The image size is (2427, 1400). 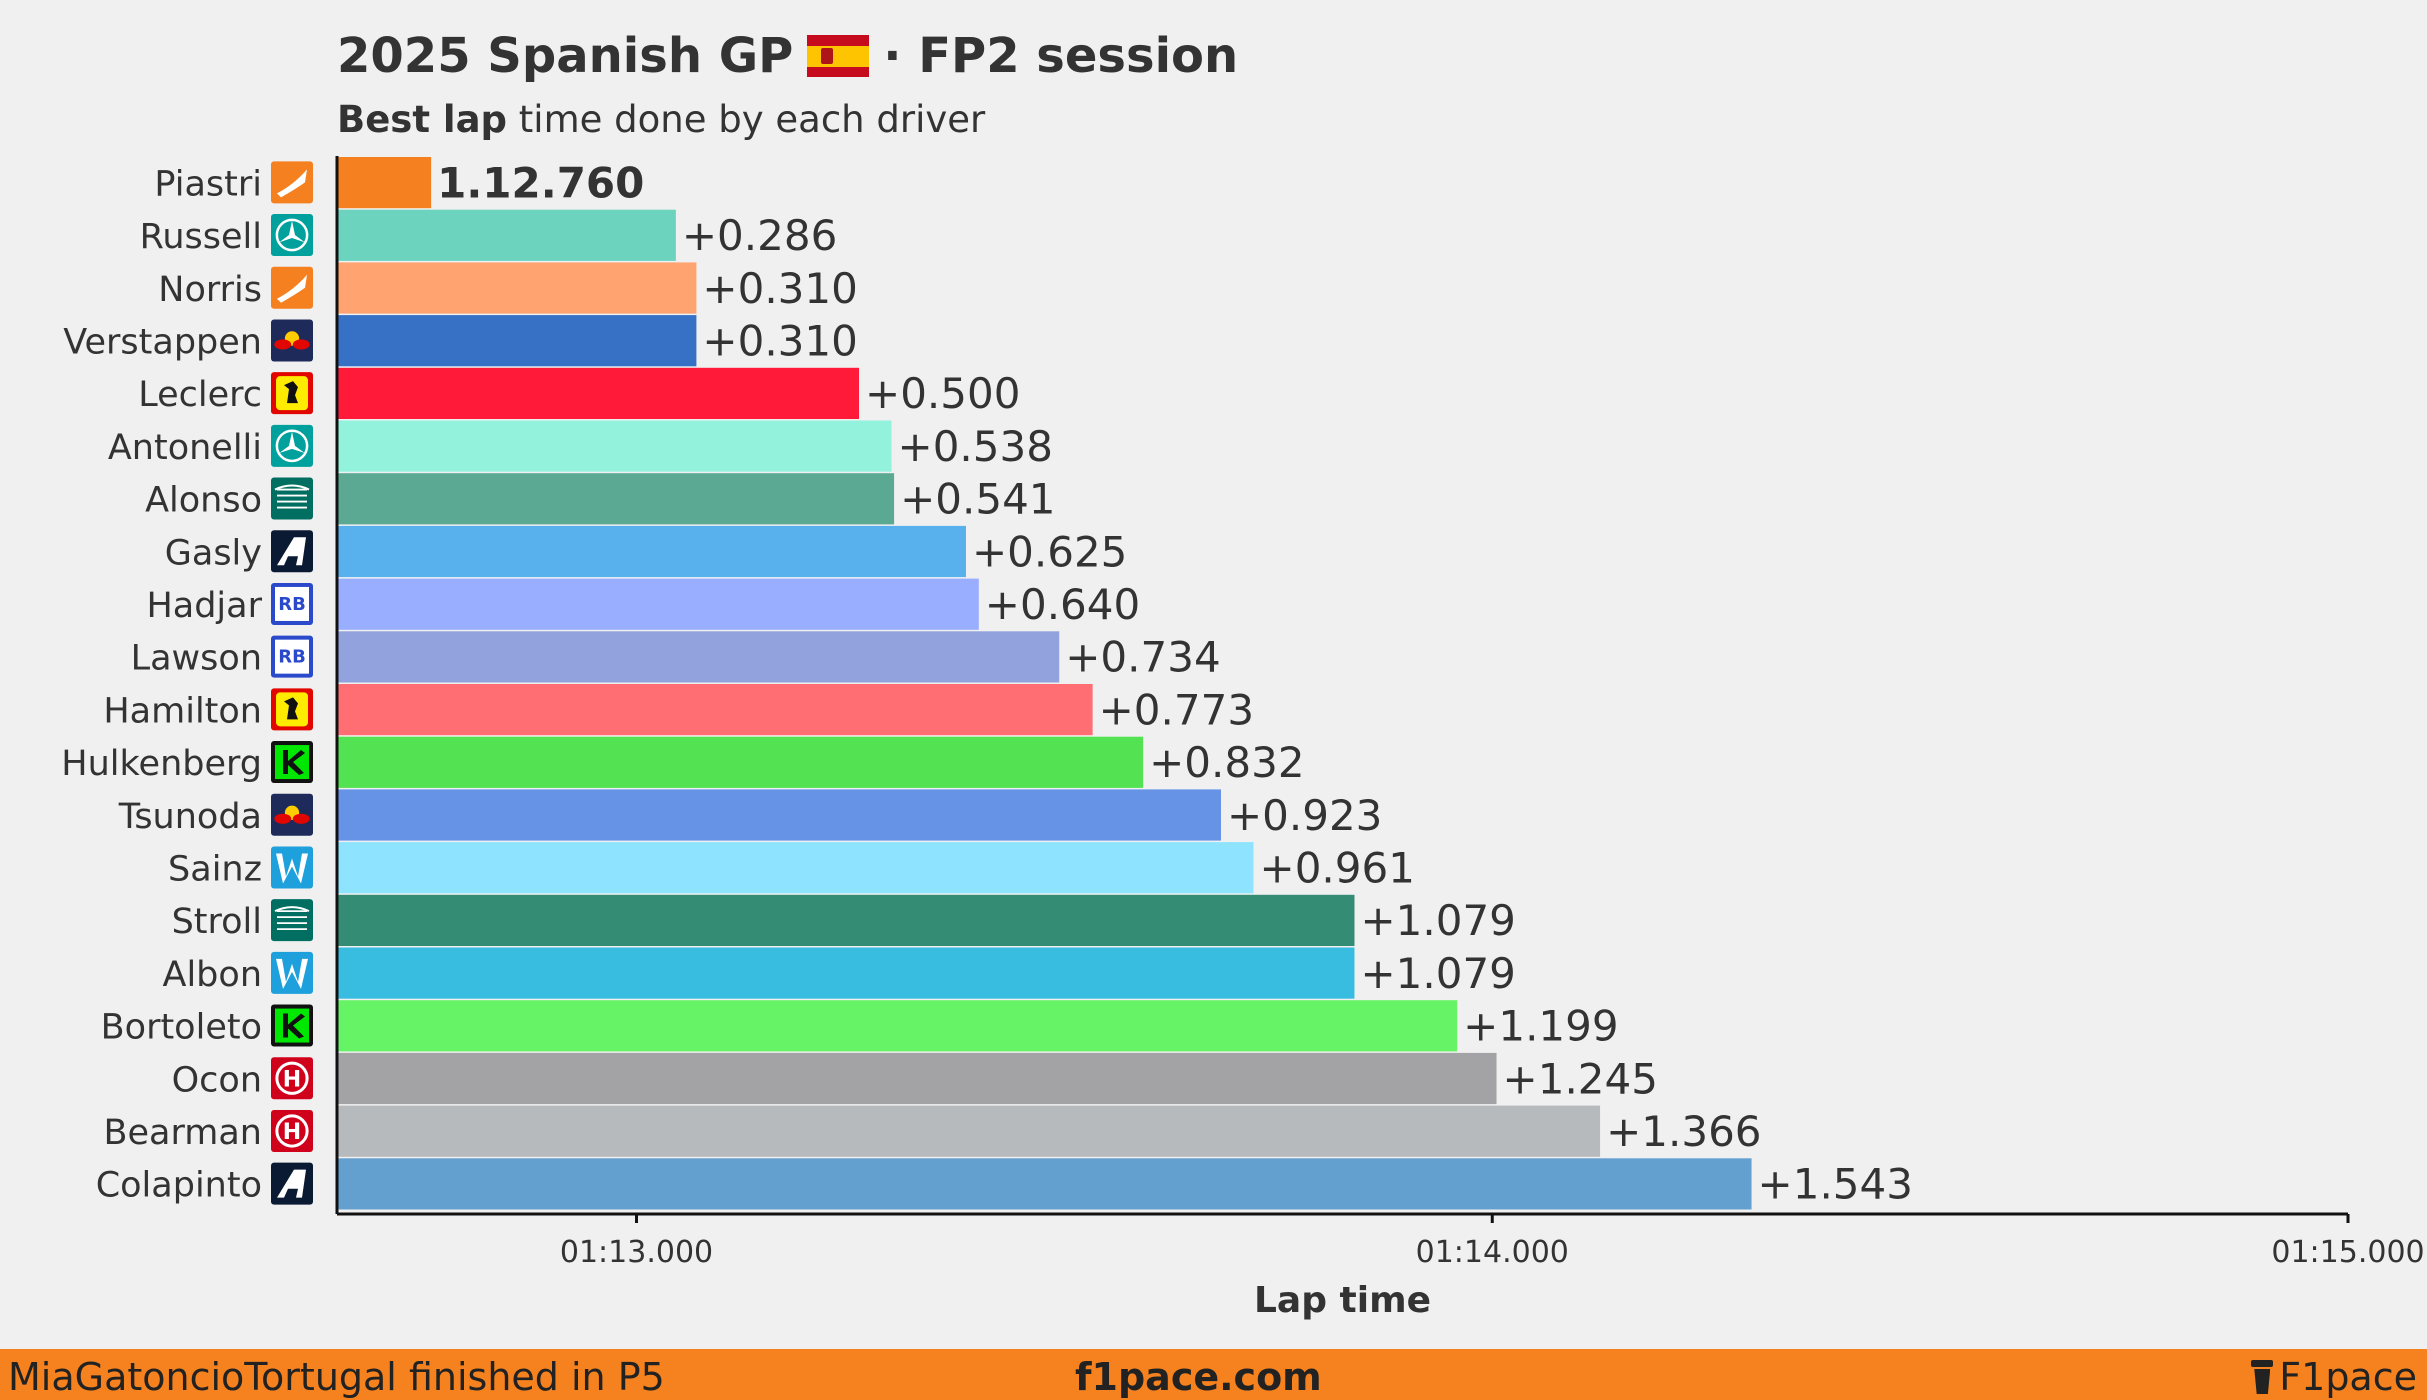 I want to click on driver-name-label: Albon, so click(x=212, y=975).